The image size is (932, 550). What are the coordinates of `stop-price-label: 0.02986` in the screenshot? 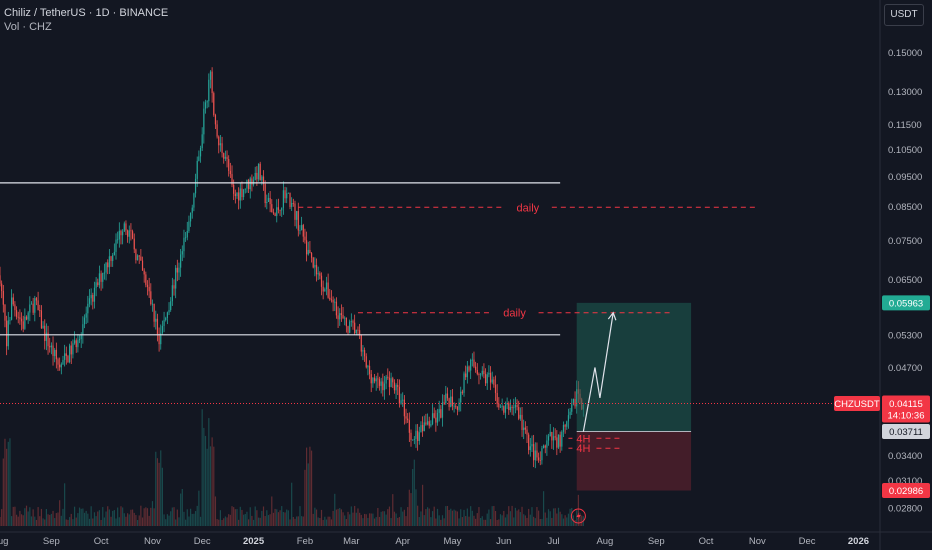 It's located at (906, 491).